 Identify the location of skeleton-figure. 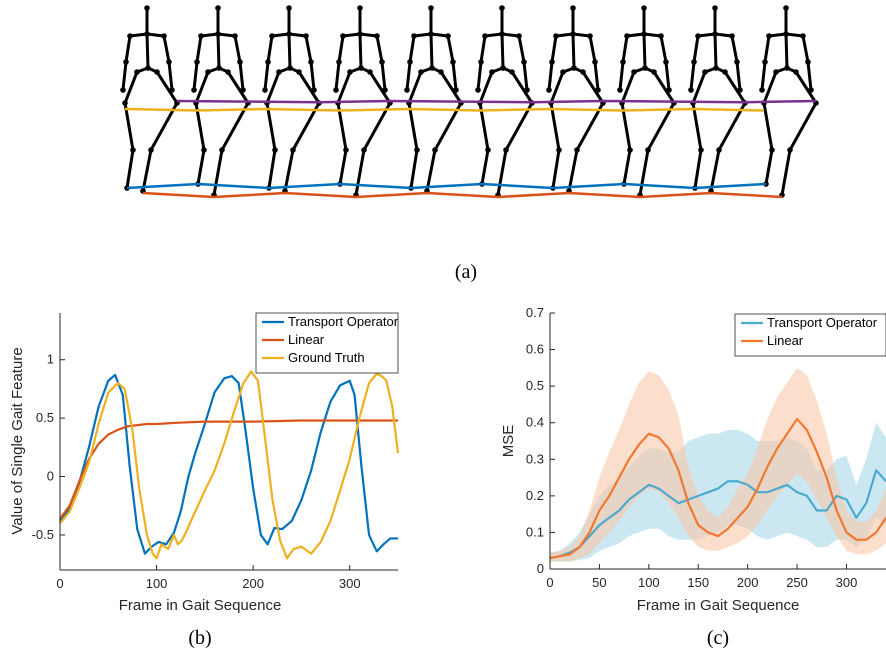
(434, 99).